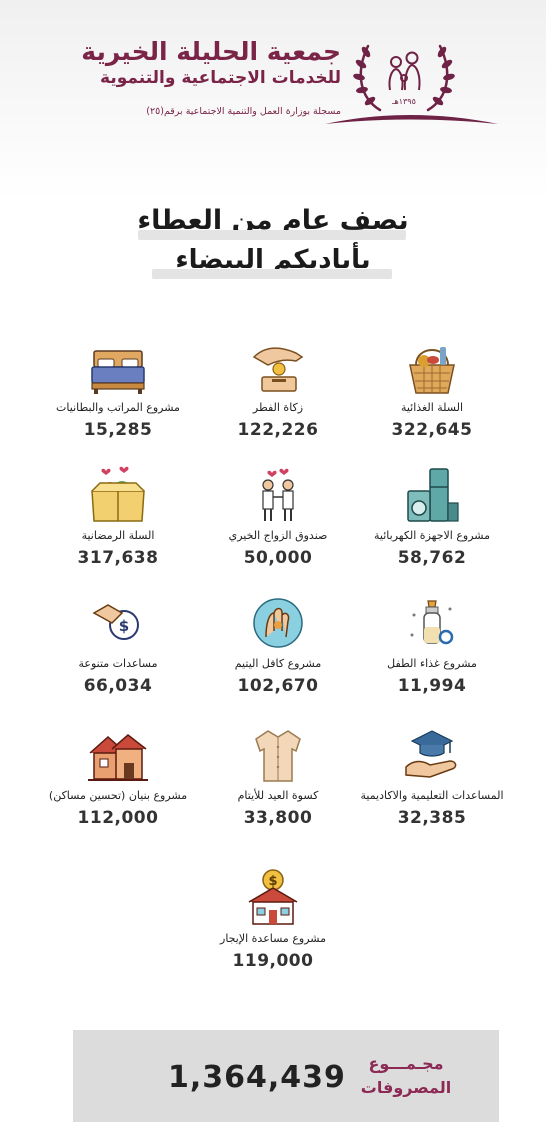  What do you see at coordinates (278, 430) in the screenshot?
I see `item-value: 122,226` at bounding box center [278, 430].